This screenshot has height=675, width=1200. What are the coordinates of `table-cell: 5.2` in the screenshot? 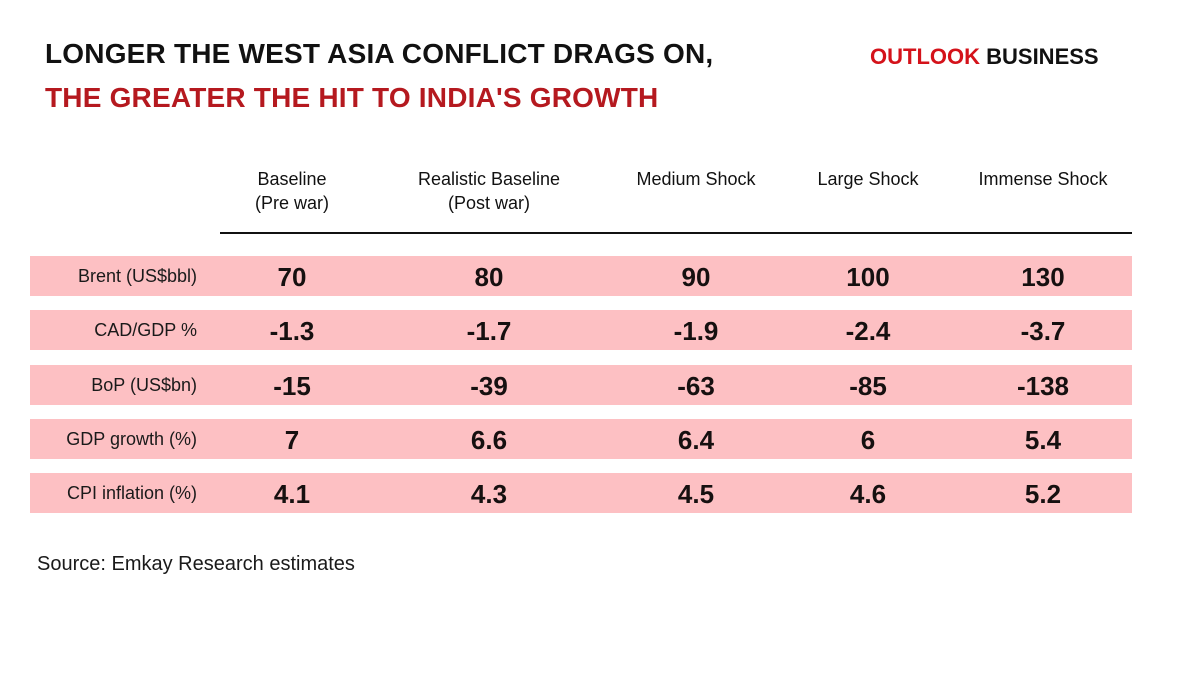 It's located at (1043, 494).